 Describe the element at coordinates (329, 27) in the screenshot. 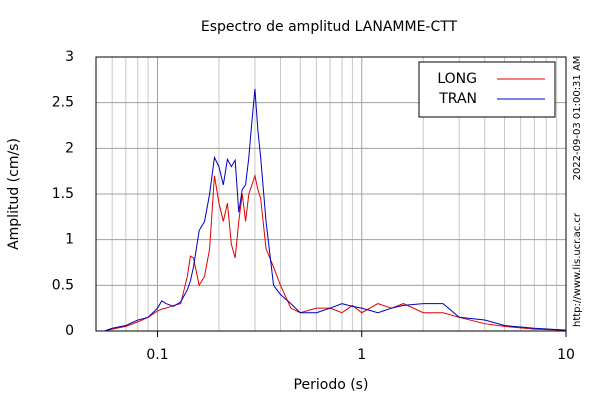

I see `chart-title: Espectro de amplitud LANAMME-CTT` at that location.